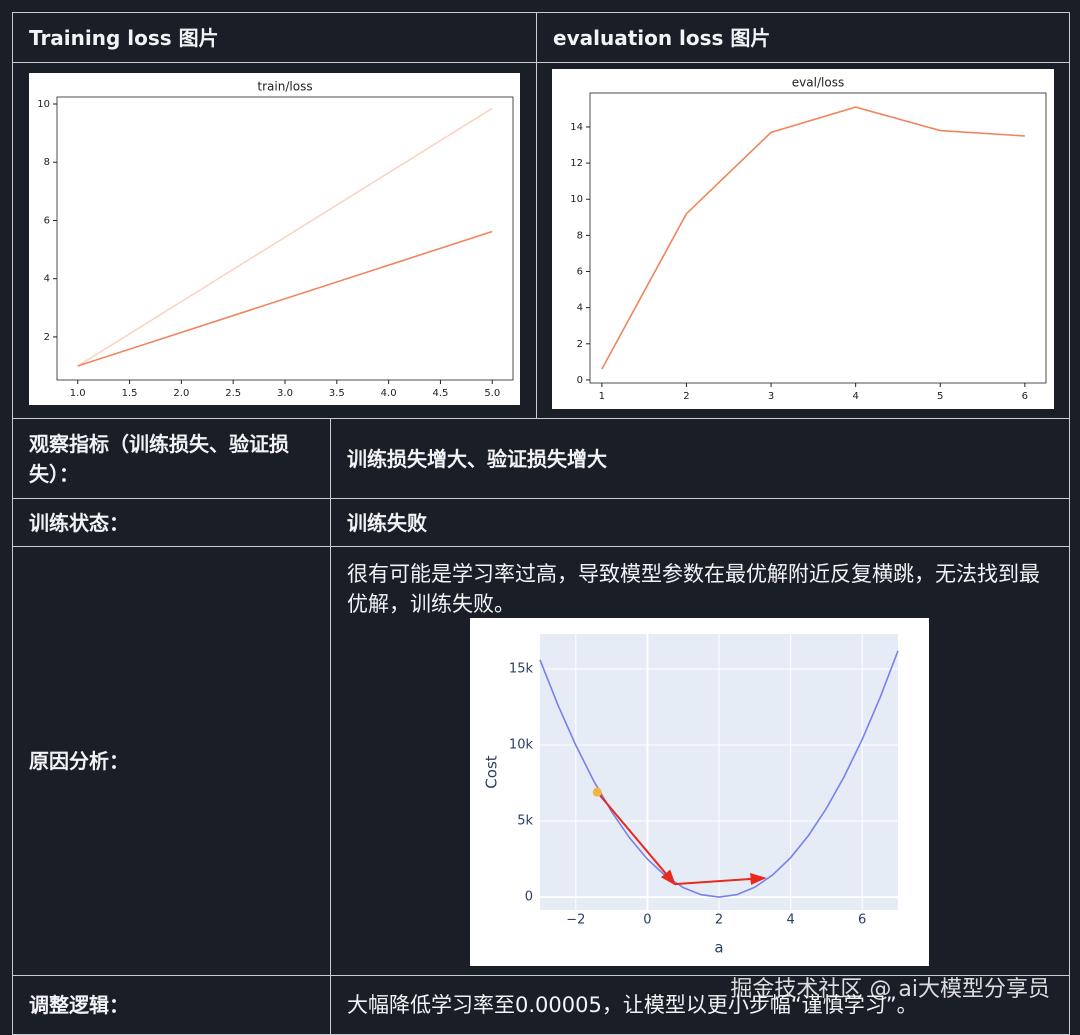 The image size is (1080, 1035). What do you see at coordinates (181, 393) in the screenshot?
I see `x-tick-label: 2.0` at bounding box center [181, 393].